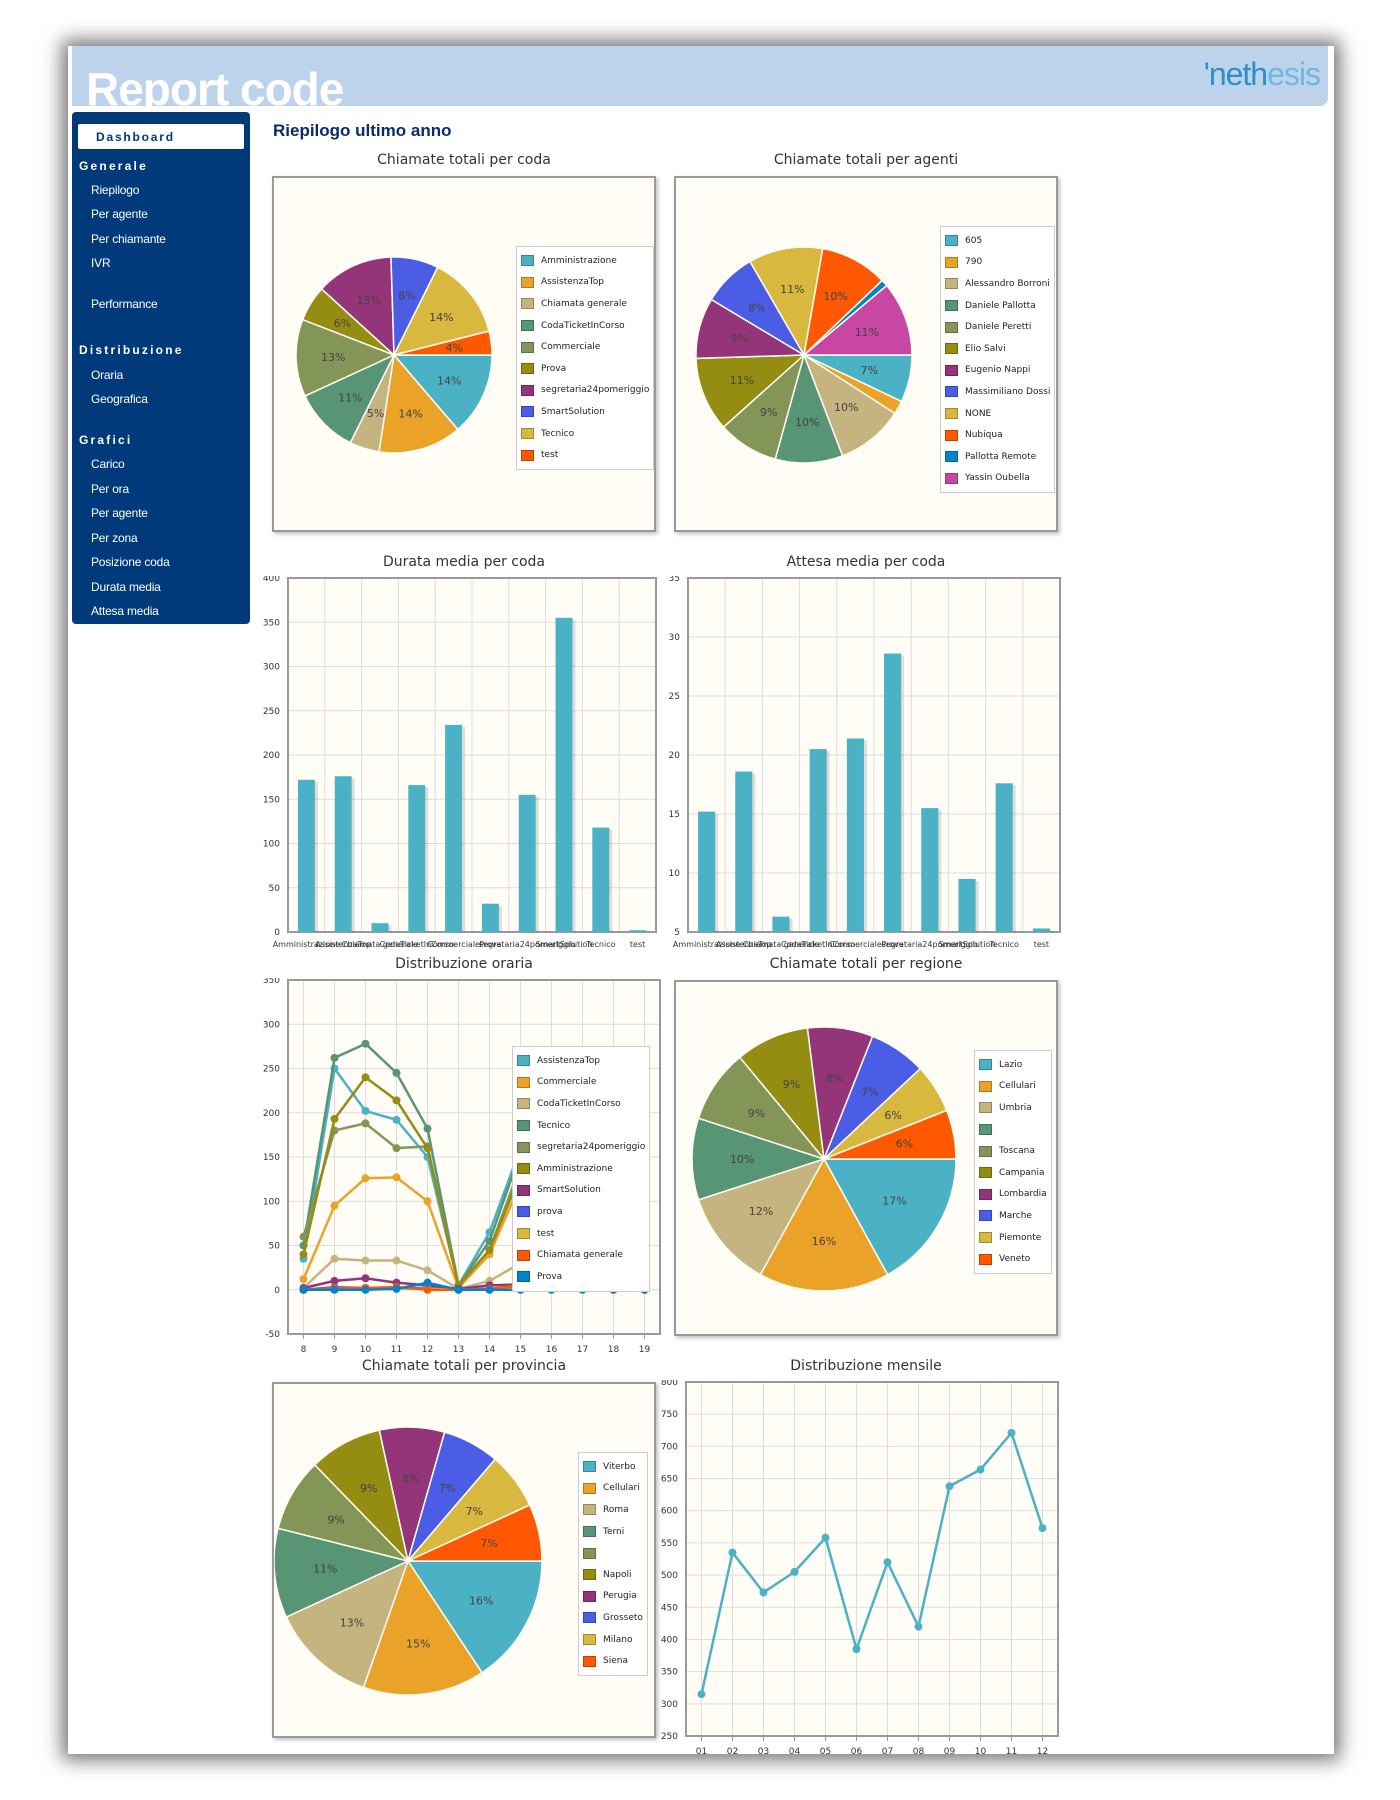 This screenshot has height=1800, width=1400. What do you see at coordinates (572, 282) in the screenshot?
I see `legend-label: AssistenzaTop` at bounding box center [572, 282].